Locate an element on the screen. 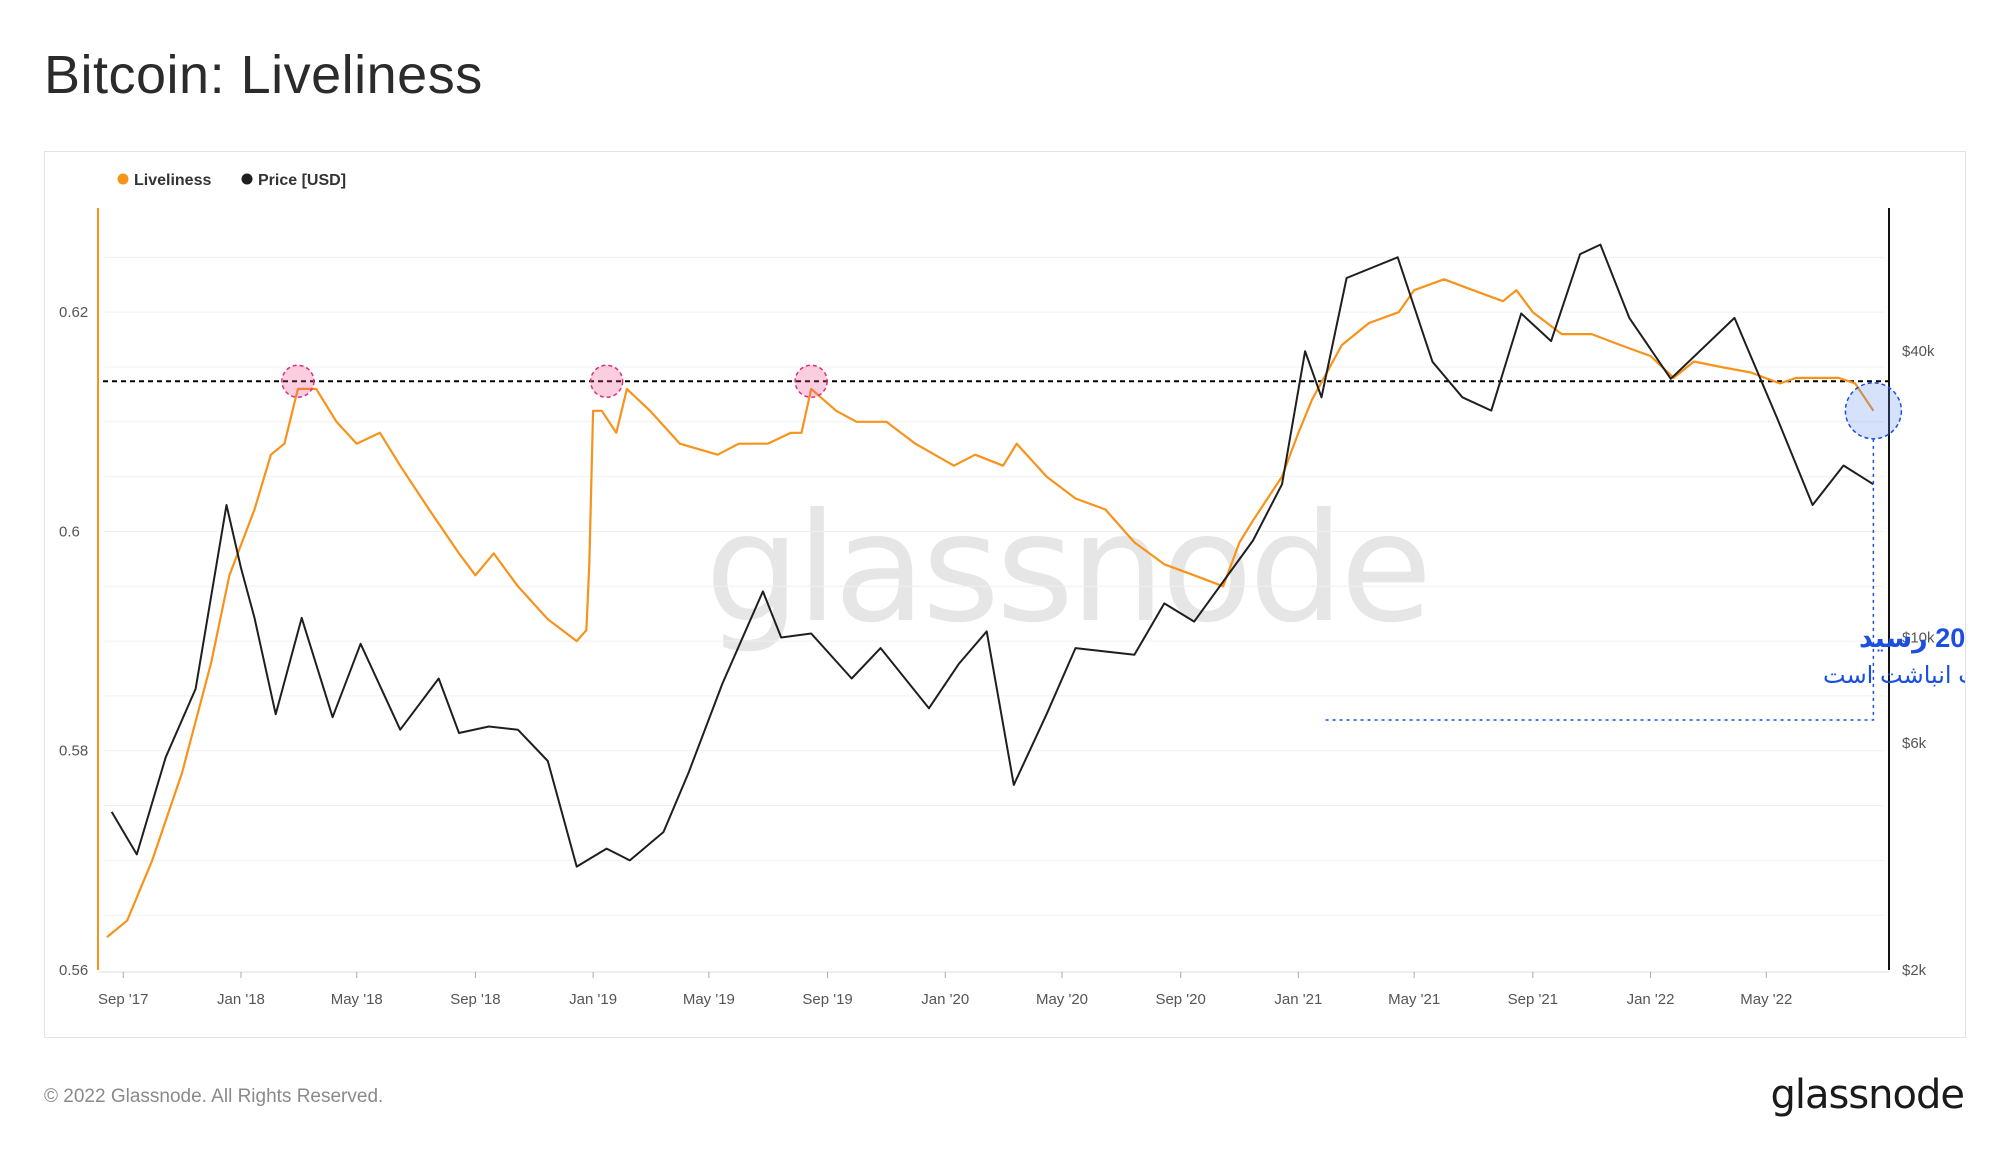 The image size is (2000, 1152). x-tick-label: Sep '21 is located at coordinates (1533, 999).